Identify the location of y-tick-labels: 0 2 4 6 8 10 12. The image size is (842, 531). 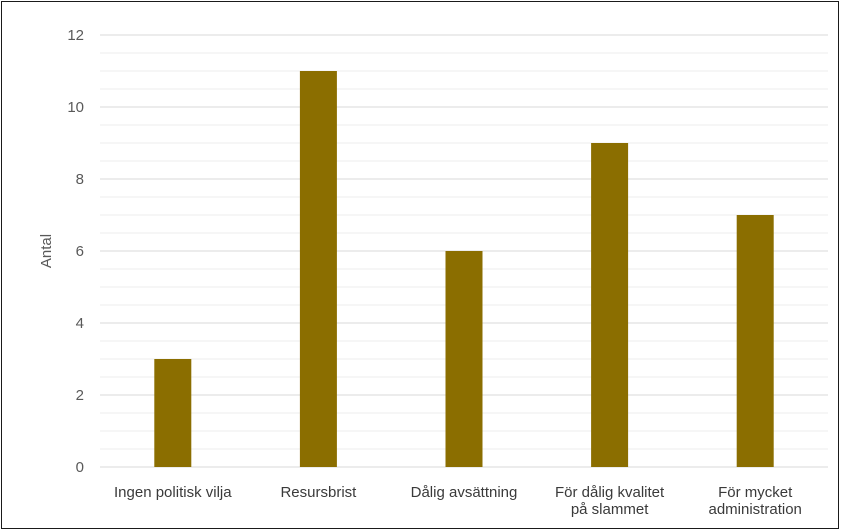
(75, 251).